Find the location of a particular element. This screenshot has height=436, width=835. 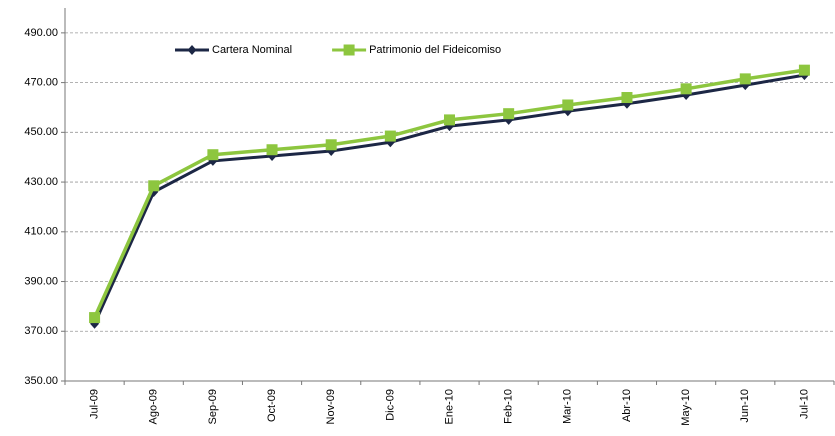

x-tick-label: Nov-09 is located at coordinates (331, 406).